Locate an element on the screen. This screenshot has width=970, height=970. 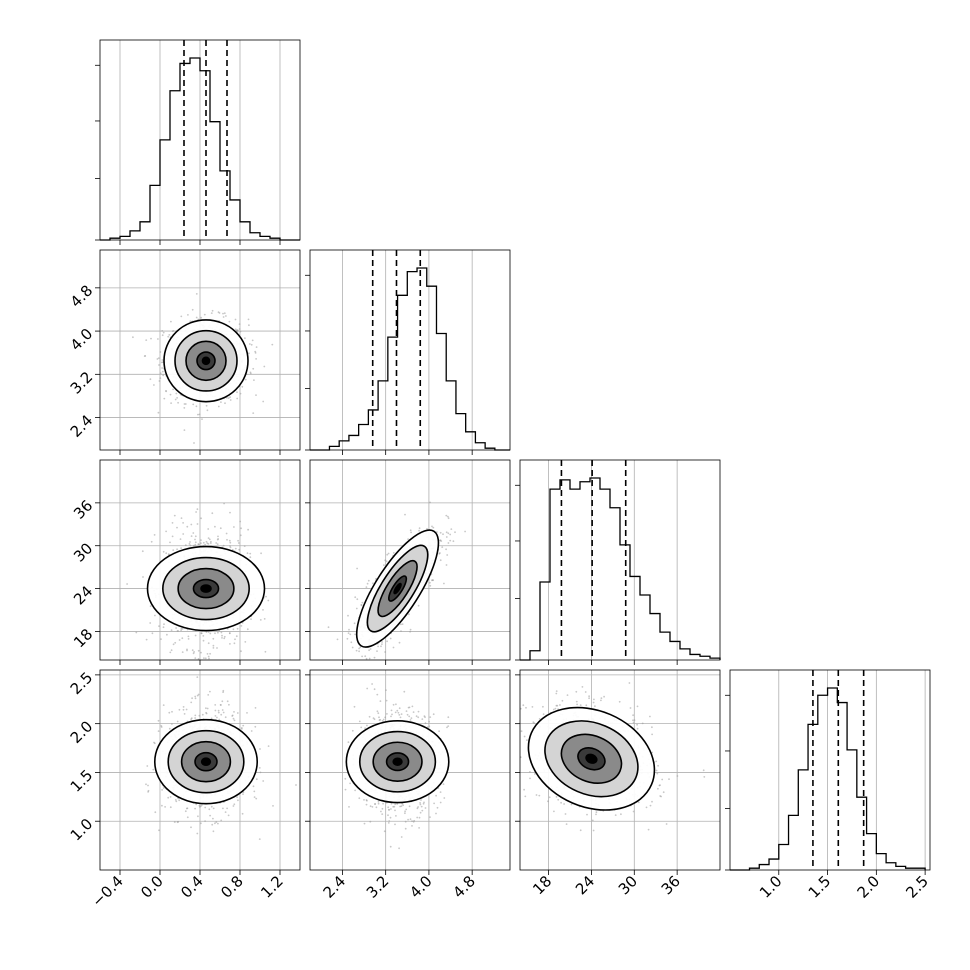
x-tick-label: 0.4 is located at coordinates (192, 887).